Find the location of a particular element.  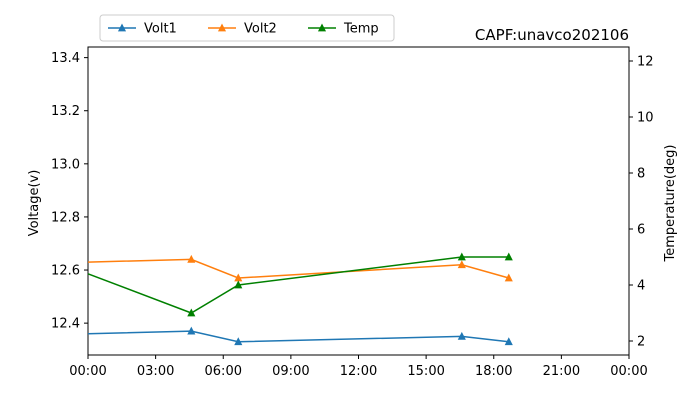

y-tick-label: 12.8 is located at coordinates (65, 217).